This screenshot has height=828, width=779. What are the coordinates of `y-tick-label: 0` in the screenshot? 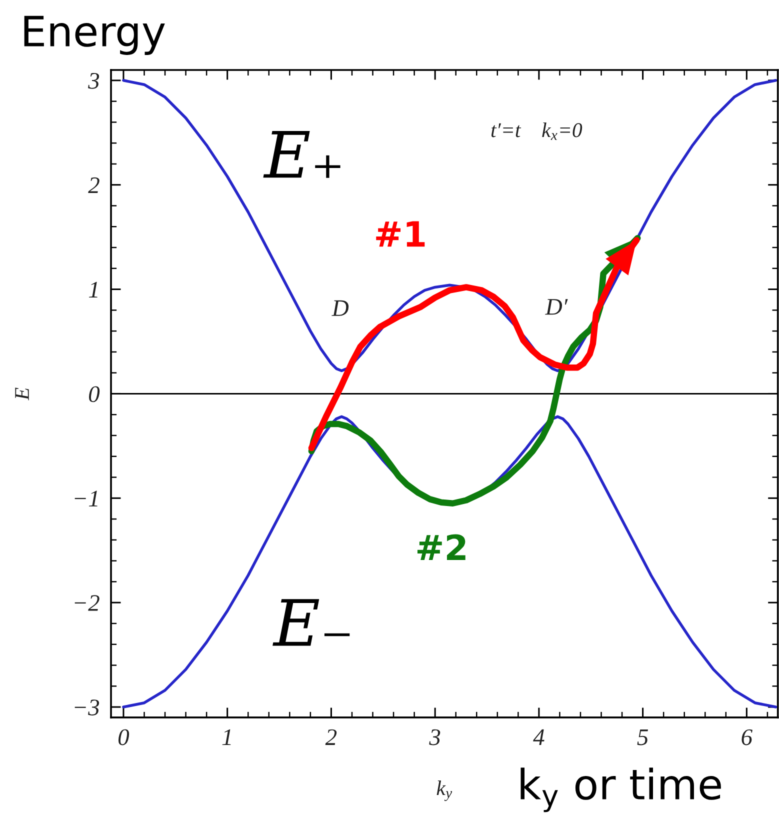 It's located at (94, 394).